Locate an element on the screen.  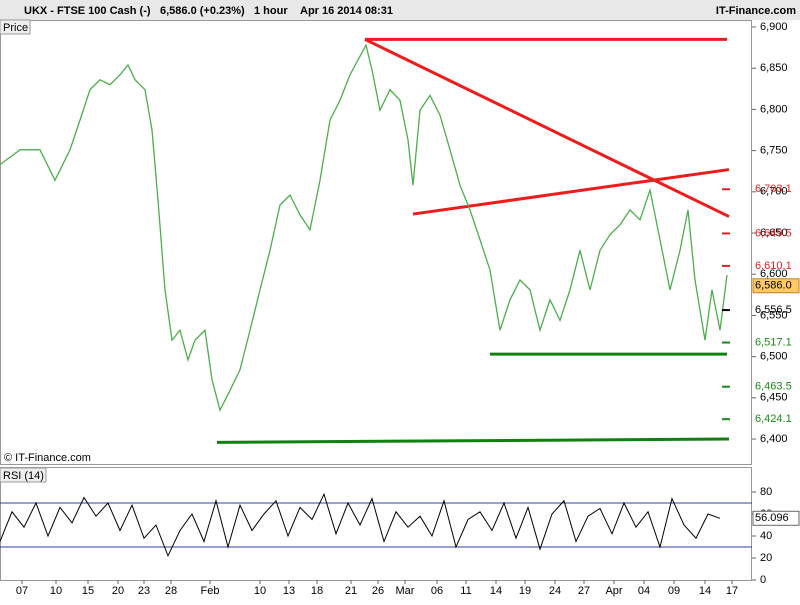
y-tick-label: 20 is located at coordinates (766, 558).